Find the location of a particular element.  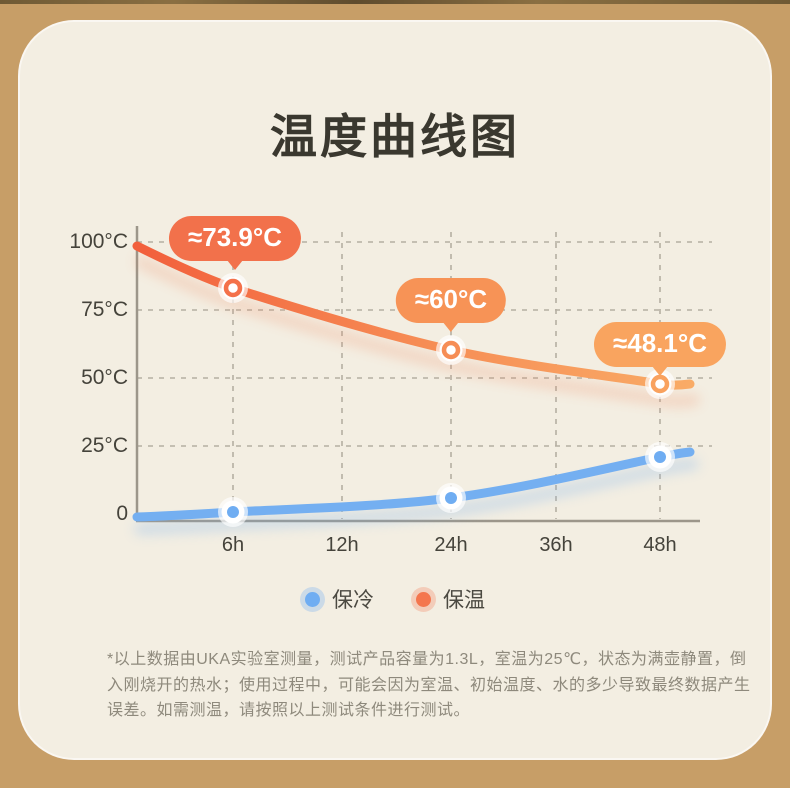

warm-curve-glow is located at coordinates (417, 332).